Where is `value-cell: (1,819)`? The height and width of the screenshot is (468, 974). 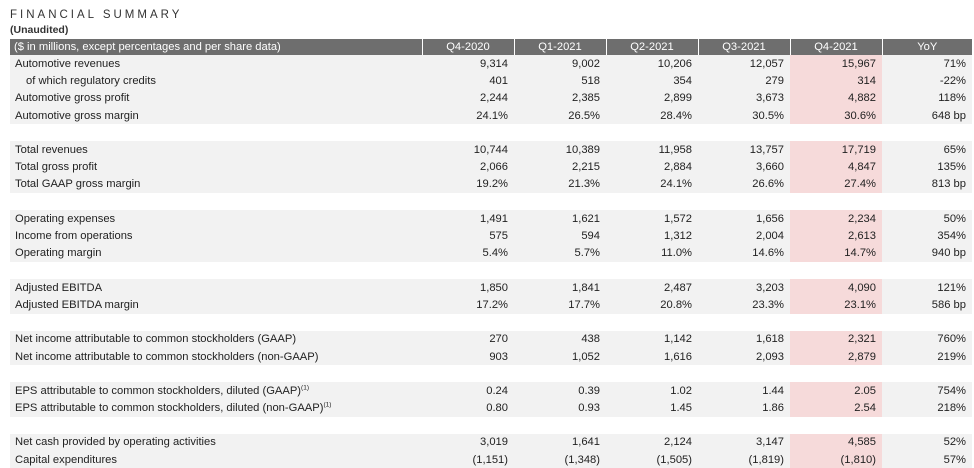 value-cell: (1,819) is located at coordinates (744, 459).